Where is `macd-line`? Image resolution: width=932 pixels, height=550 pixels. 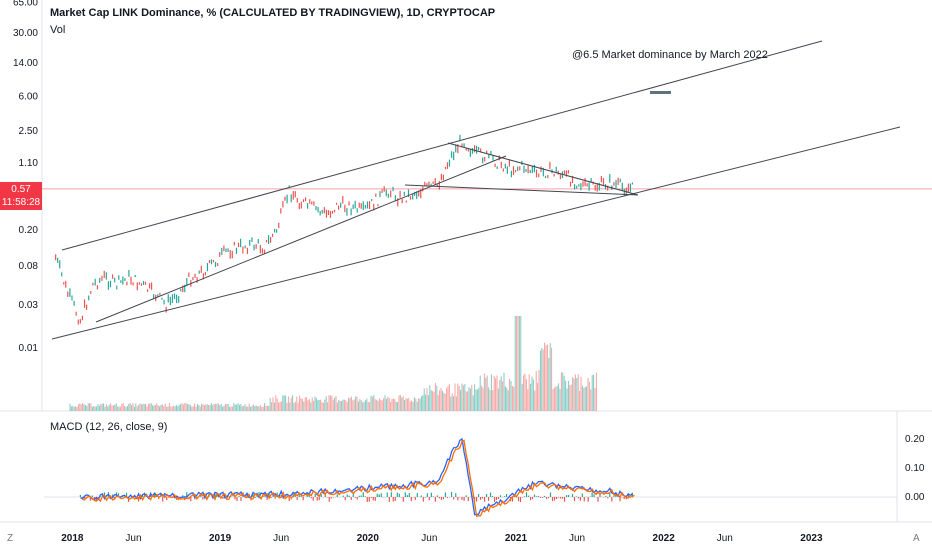 macd-line is located at coordinates (356, 476).